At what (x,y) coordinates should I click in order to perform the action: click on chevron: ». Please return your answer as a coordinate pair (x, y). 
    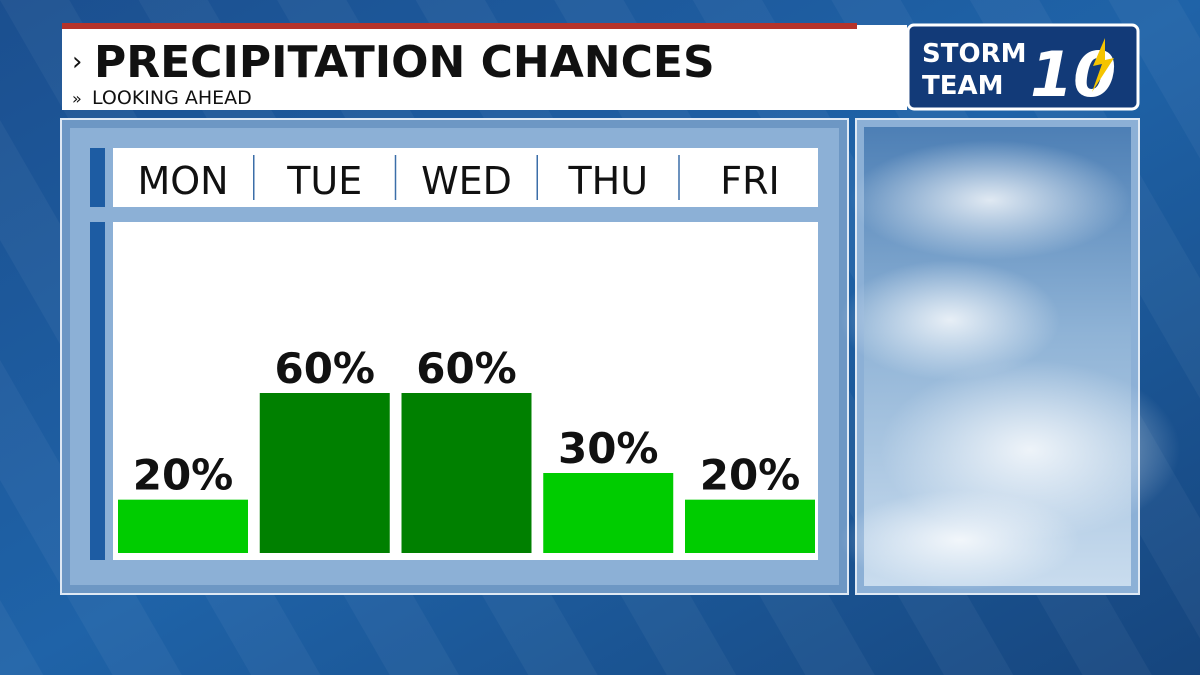
    Looking at the image, I should click on (77, 98).